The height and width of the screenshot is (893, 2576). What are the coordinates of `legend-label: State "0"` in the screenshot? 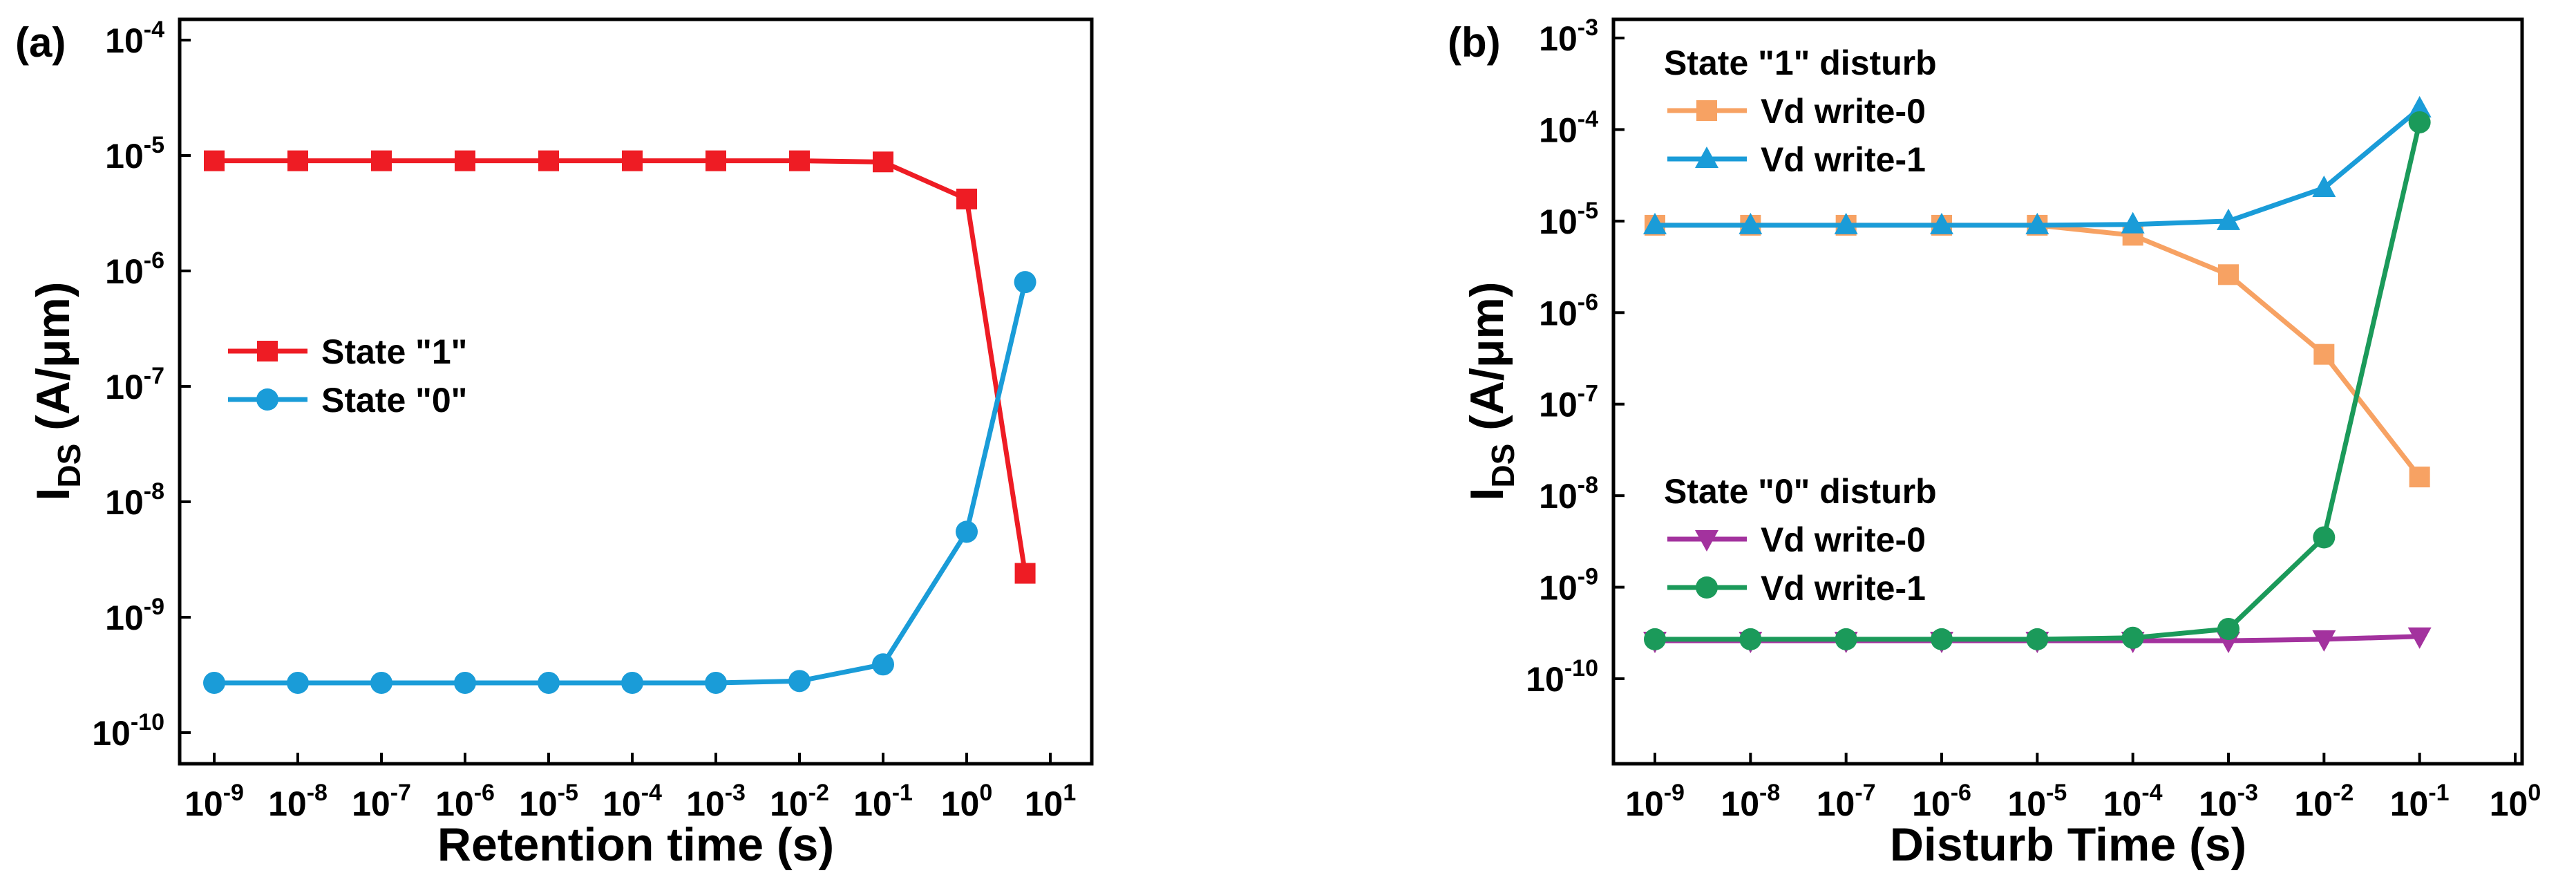 It's located at (394, 400).